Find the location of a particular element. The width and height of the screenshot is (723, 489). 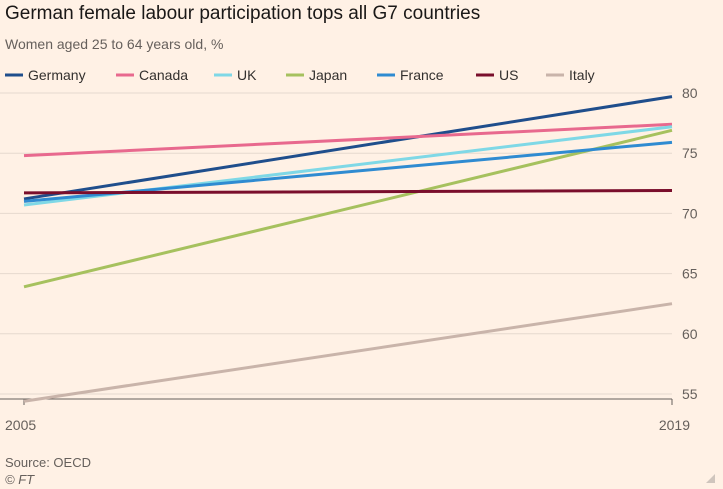

legend-label-us: US is located at coordinates (508, 75).